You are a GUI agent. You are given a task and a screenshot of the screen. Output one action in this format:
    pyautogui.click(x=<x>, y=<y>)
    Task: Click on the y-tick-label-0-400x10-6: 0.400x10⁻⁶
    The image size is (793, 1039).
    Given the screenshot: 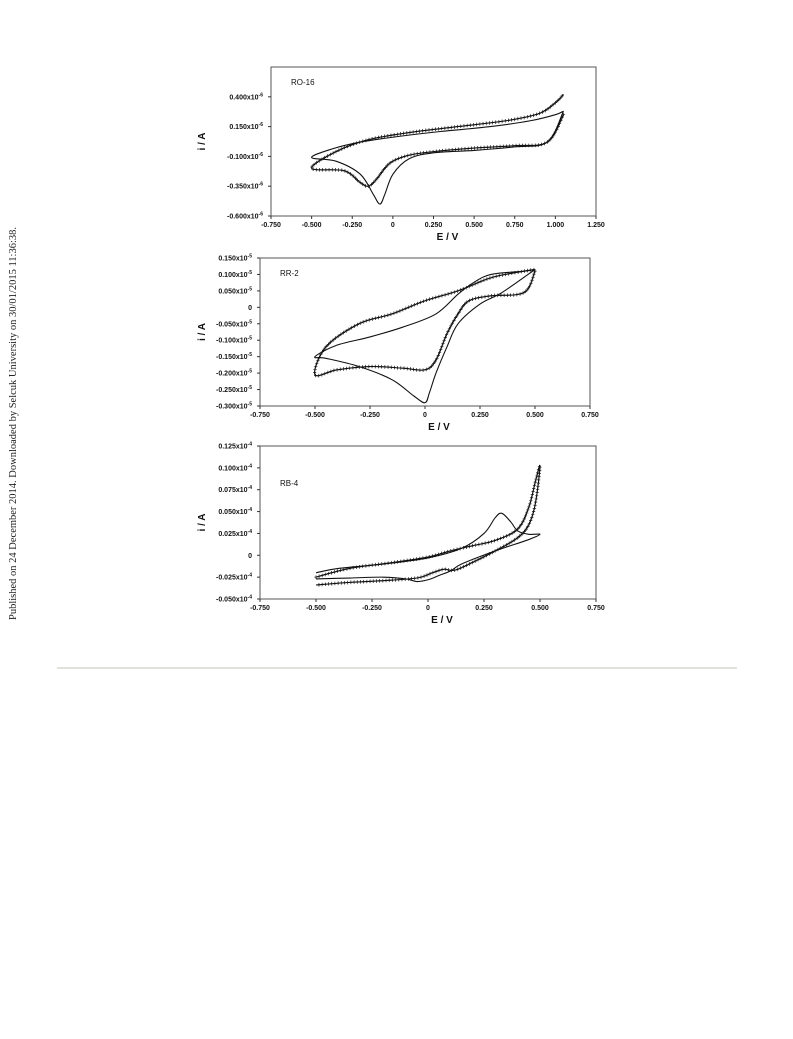 What is the action you would take?
    pyautogui.click(x=246, y=96)
    